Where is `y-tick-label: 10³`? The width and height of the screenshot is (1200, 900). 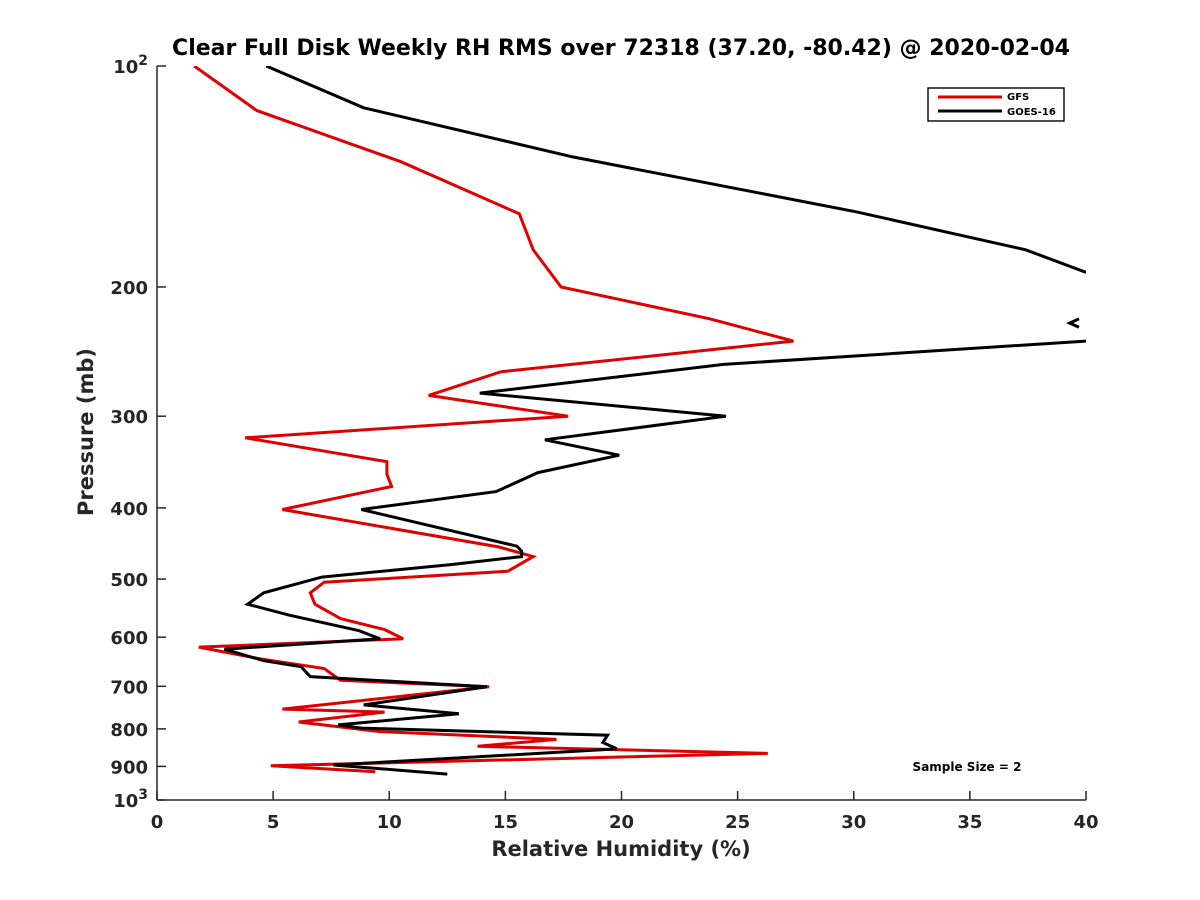
y-tick-label: 10³ is located at coordinates (130, 799).